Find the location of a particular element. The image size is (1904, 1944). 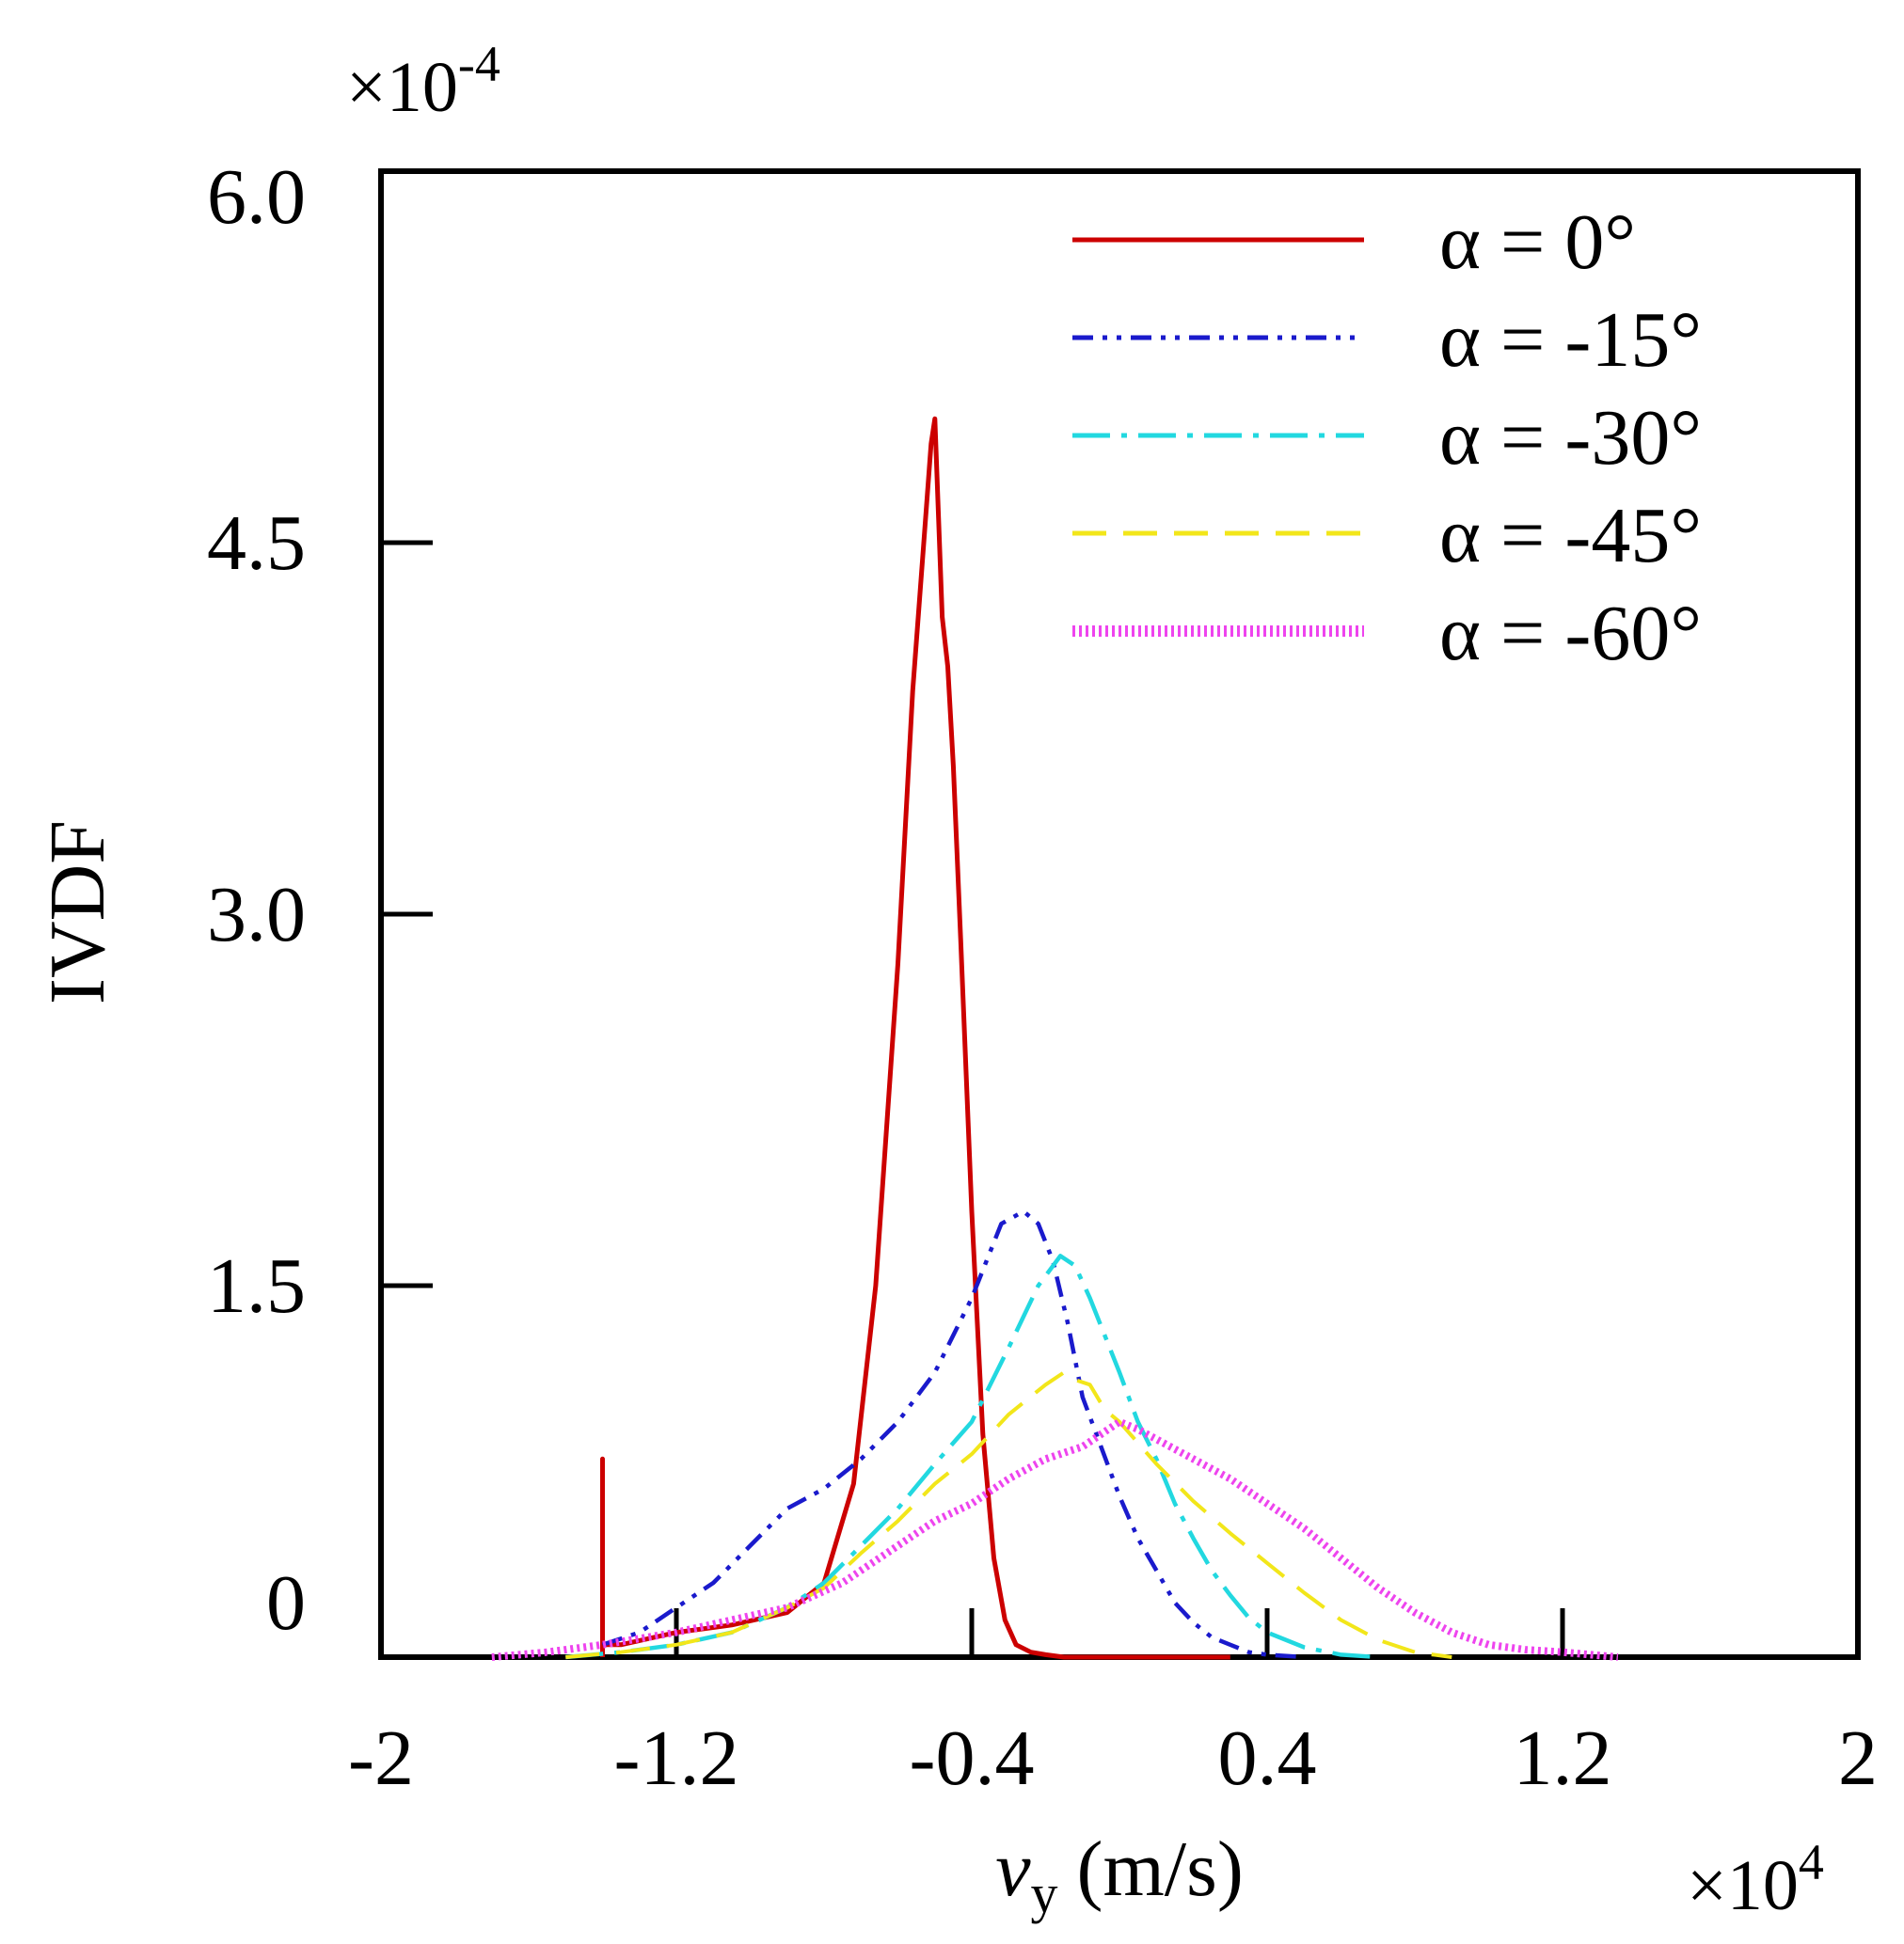

y-axis-title: IVDF is located at coordinates (77, 912).